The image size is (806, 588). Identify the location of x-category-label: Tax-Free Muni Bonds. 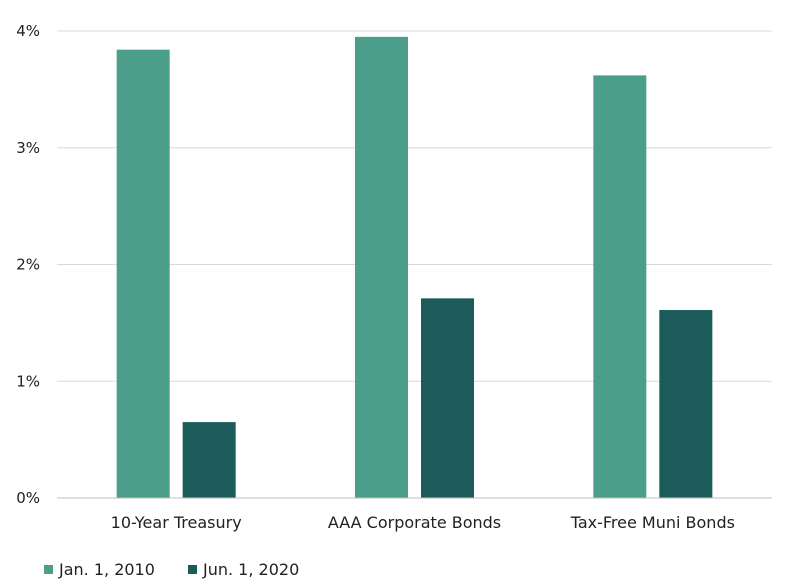
(652, 522).